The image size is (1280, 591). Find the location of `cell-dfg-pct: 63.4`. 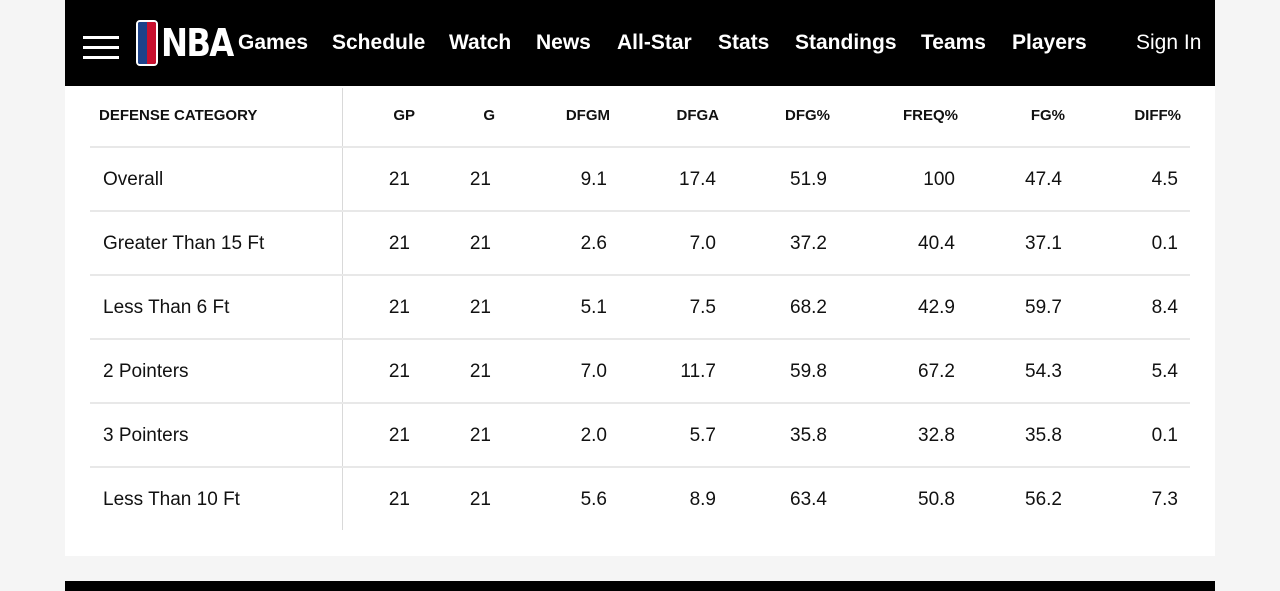

cell-dfg-pct: 63.4 is located at coordinates (808, 499).